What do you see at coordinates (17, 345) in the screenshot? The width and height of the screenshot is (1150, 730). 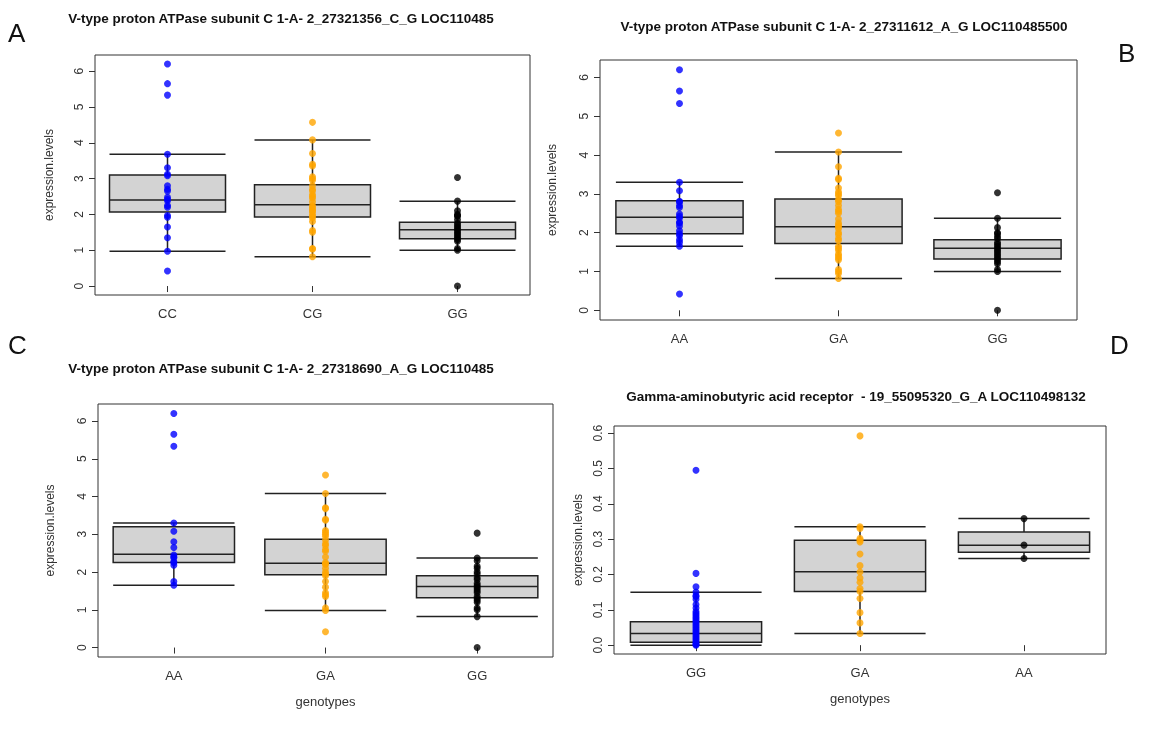 I see `text: C` at bounding box center [17, 345].